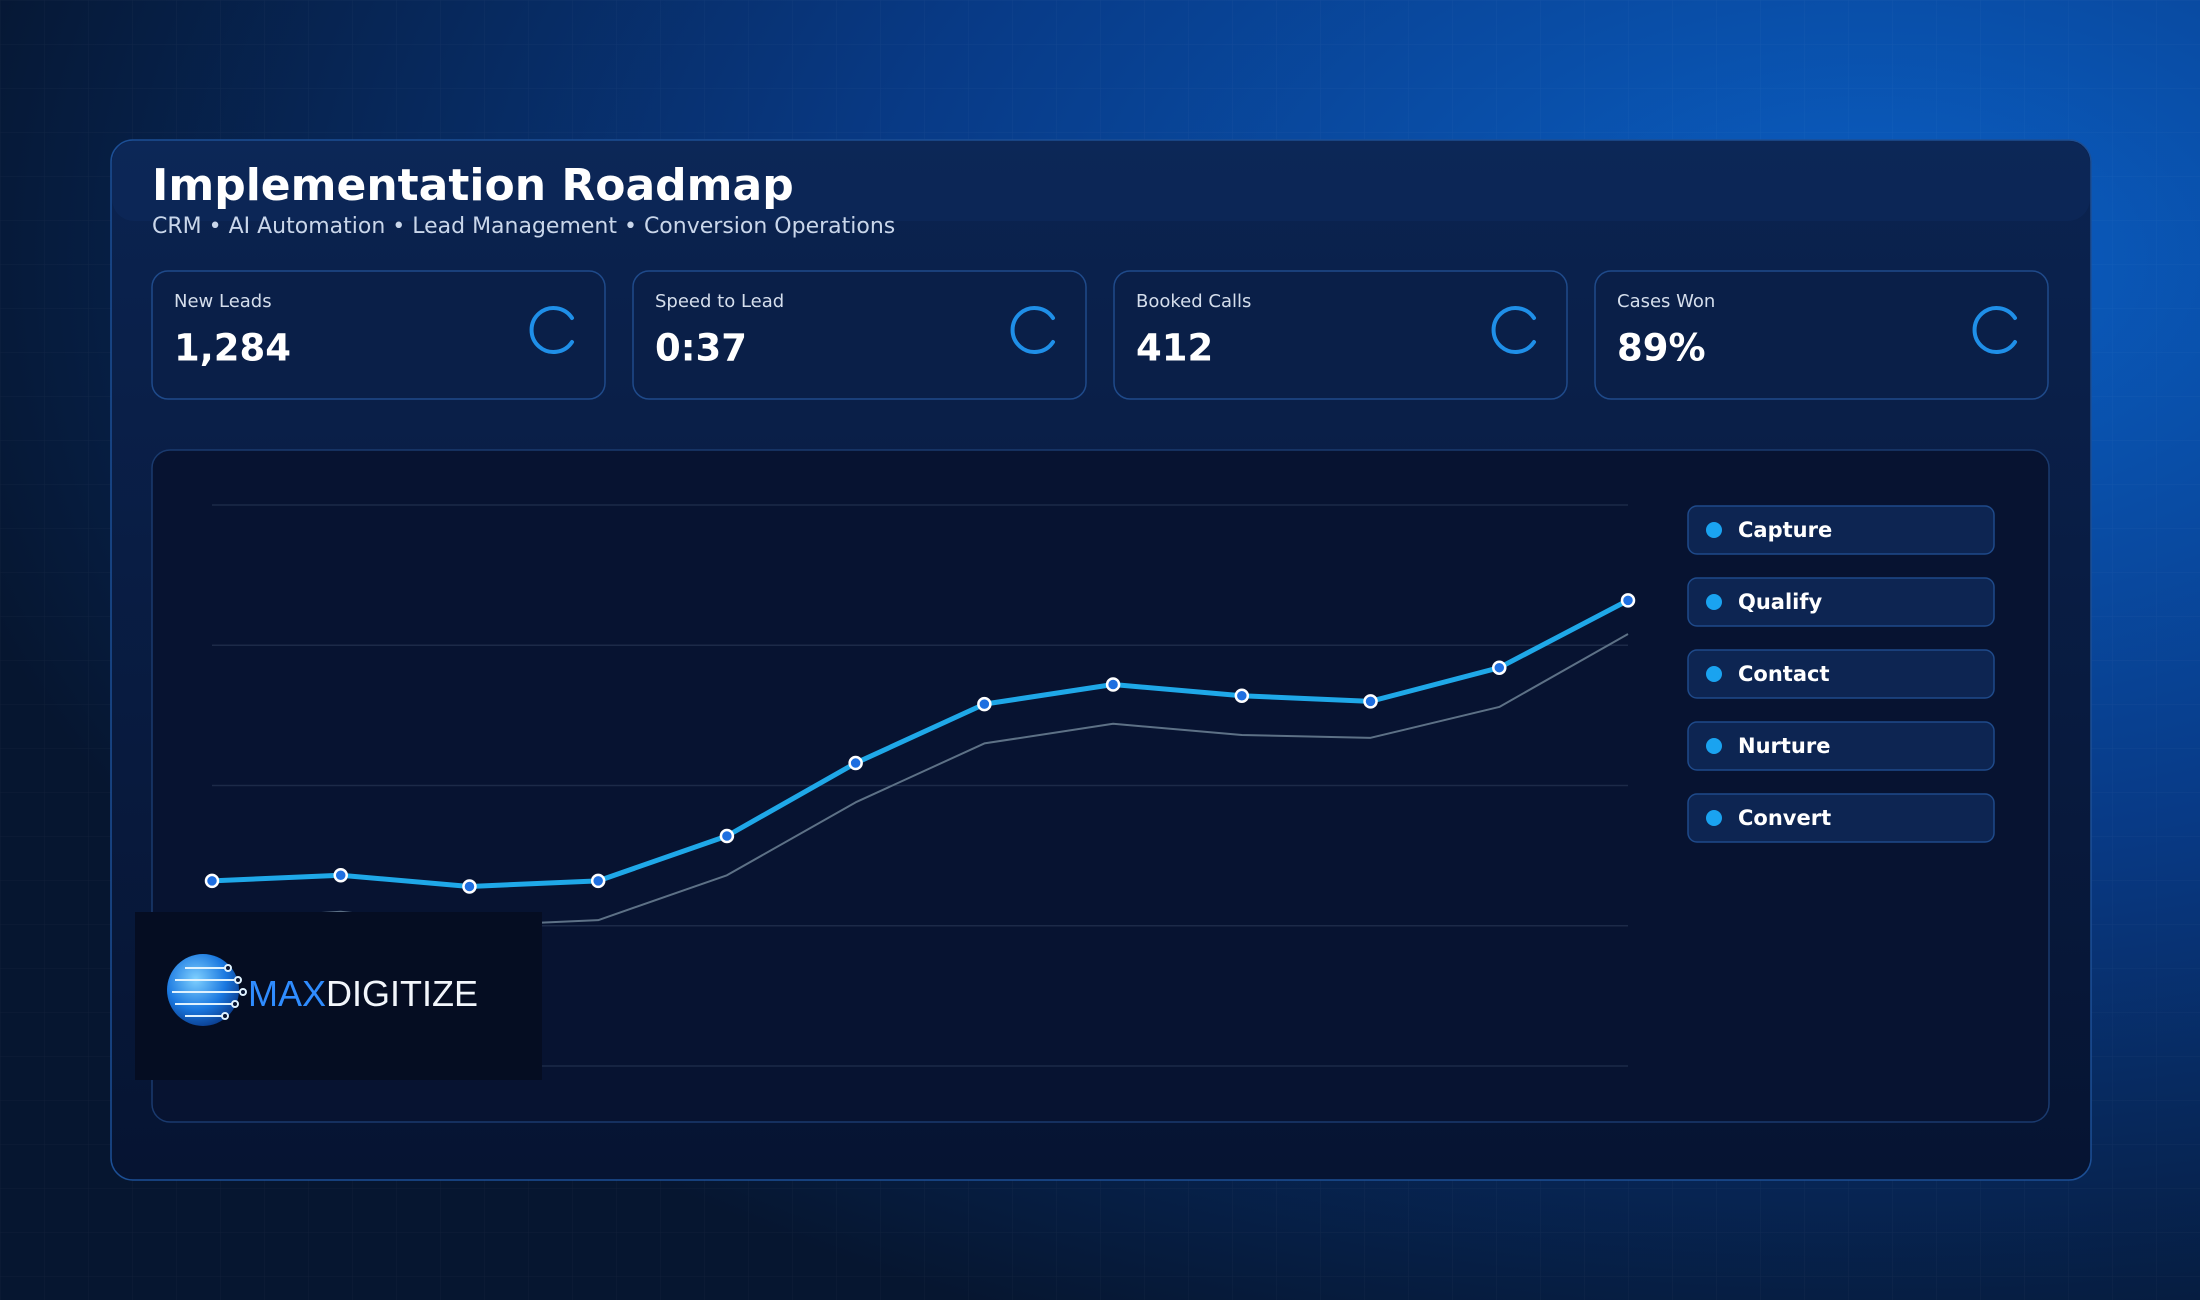 The width and height of the screenshot is (2200, 1300). I want to click on stage-item: Contact, so click(1841, 674).